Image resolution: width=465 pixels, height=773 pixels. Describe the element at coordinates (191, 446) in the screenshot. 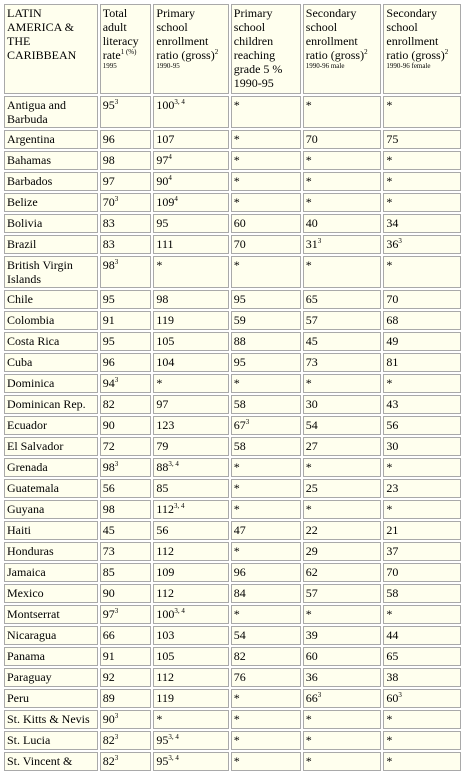

I see `primary-enrollment-cell: 79` at that location.